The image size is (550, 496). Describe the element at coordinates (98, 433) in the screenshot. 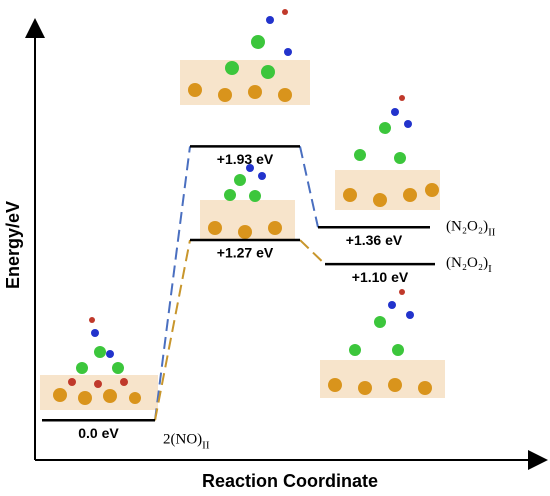

I see `energy-label: 0.0 eV` at that location.